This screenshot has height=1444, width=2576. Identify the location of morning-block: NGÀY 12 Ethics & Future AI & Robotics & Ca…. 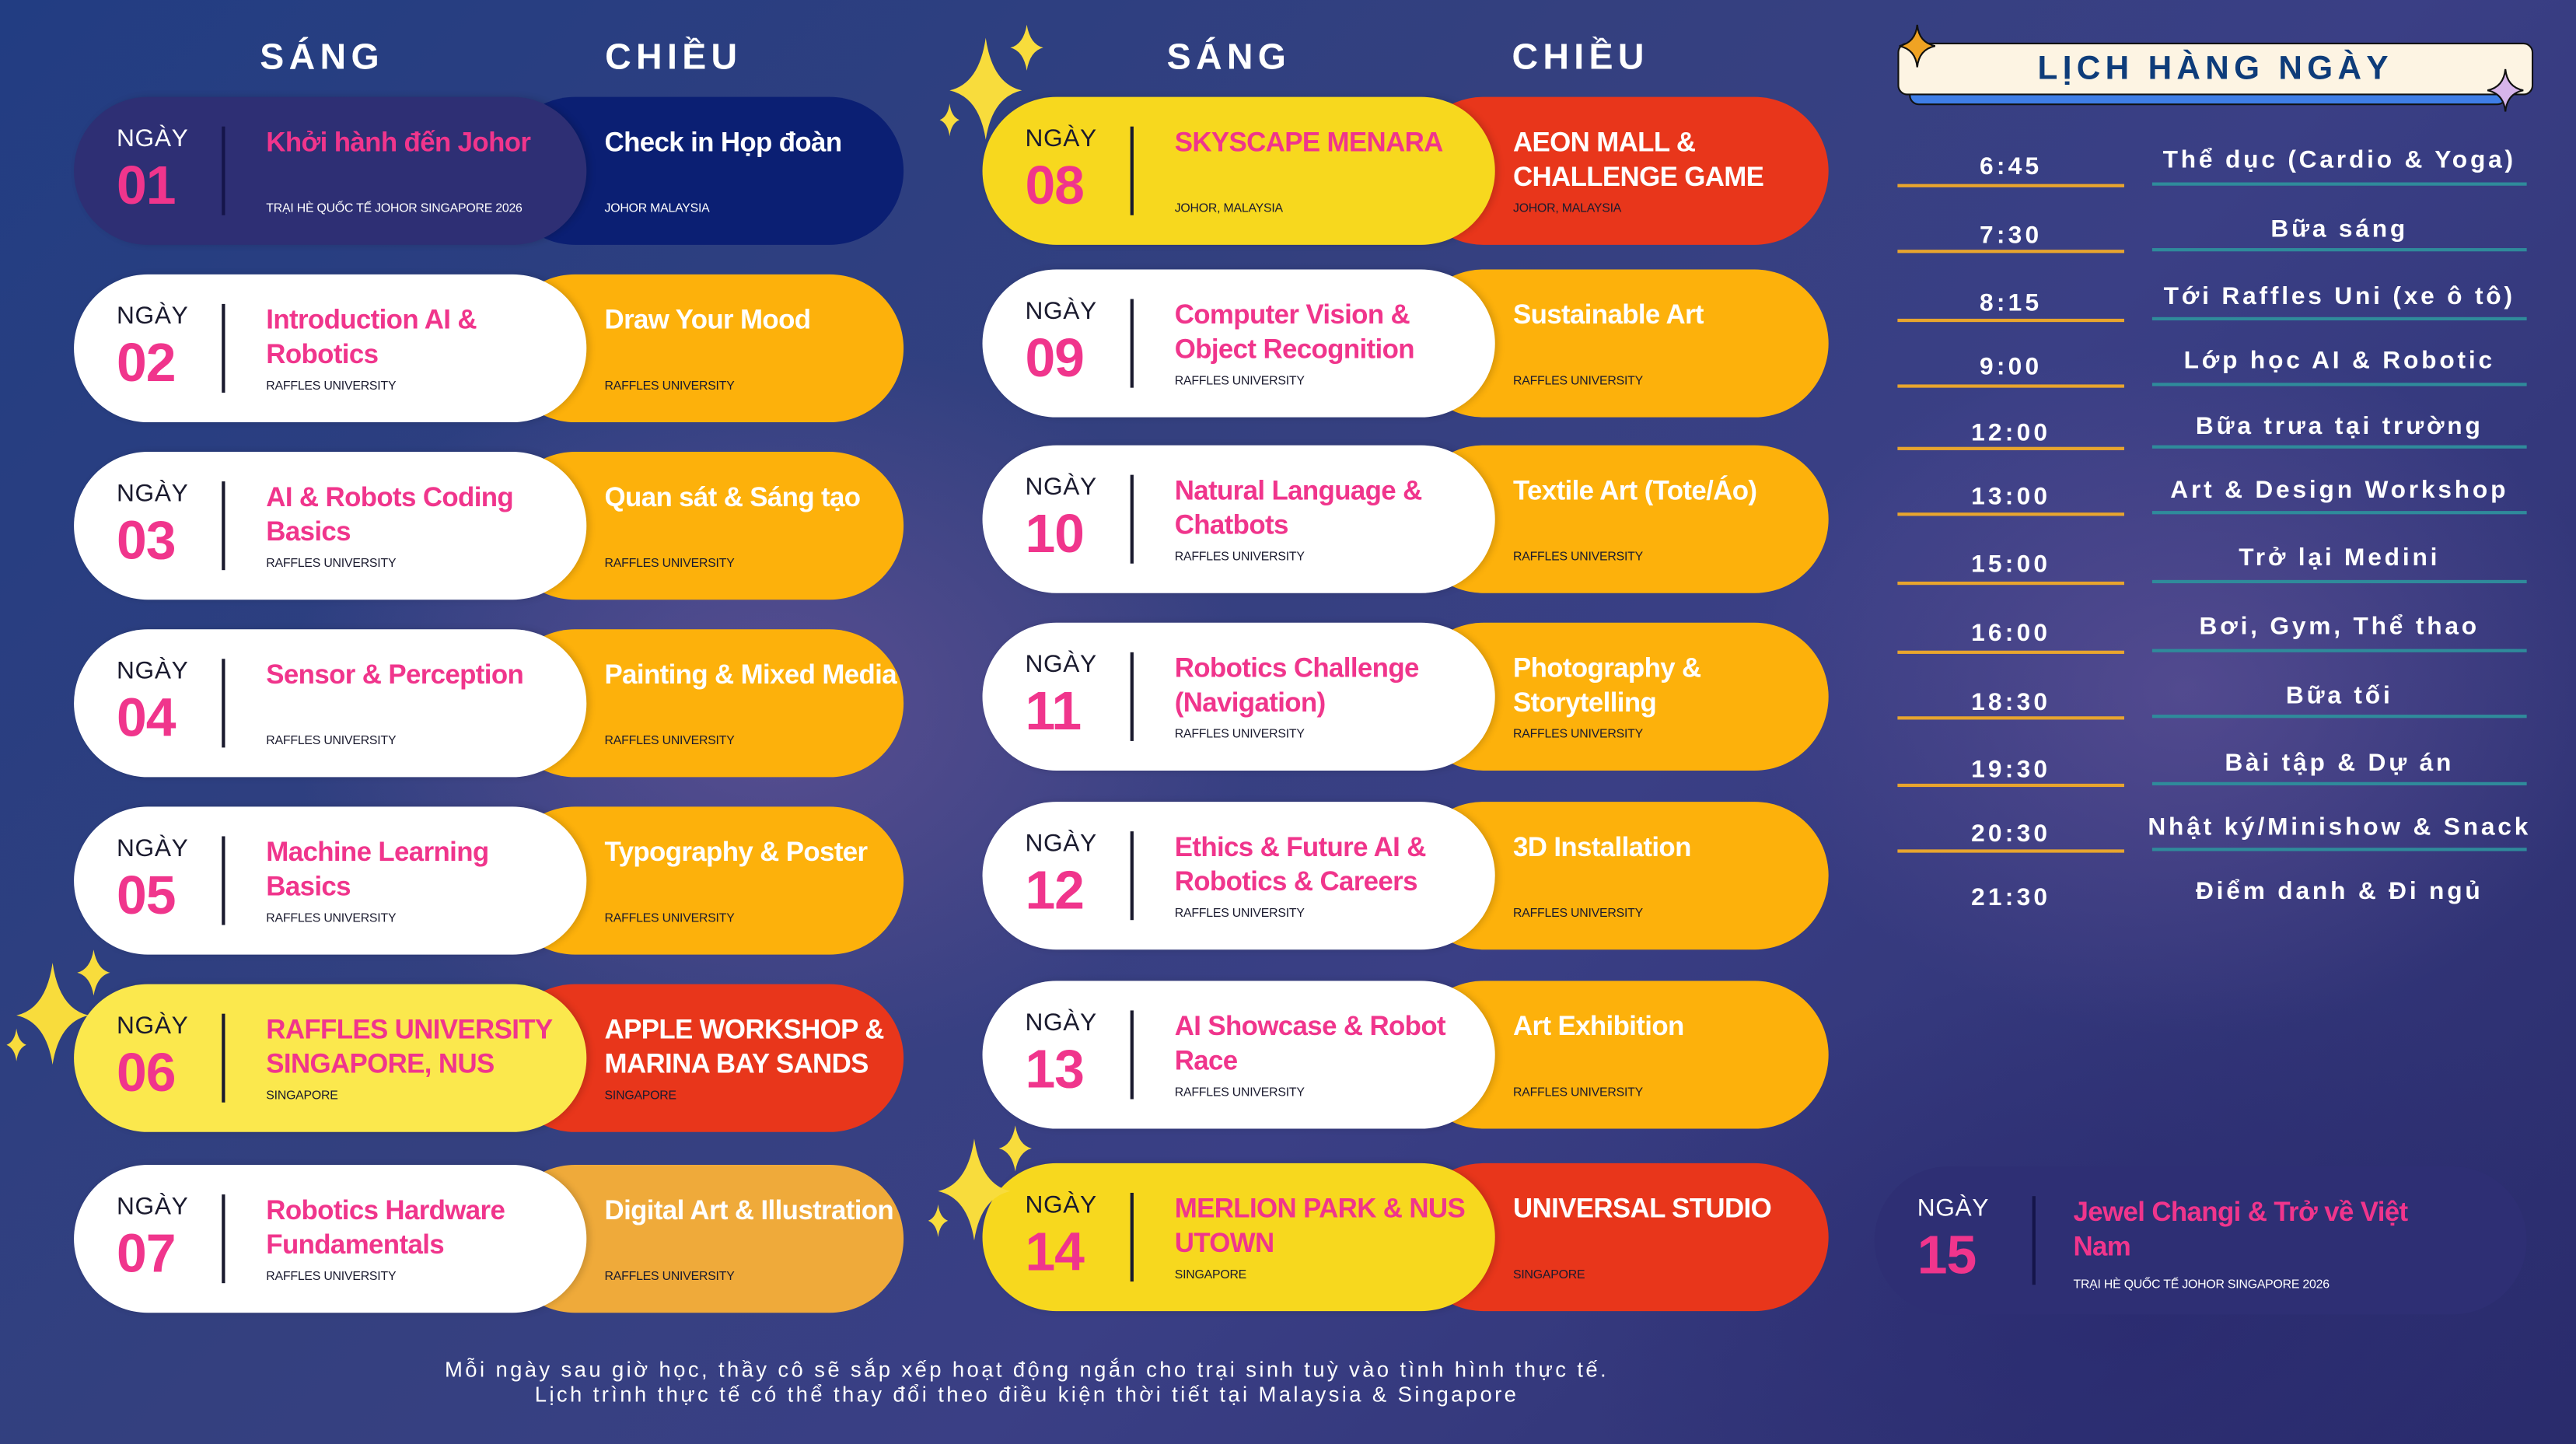
(1238, 876).